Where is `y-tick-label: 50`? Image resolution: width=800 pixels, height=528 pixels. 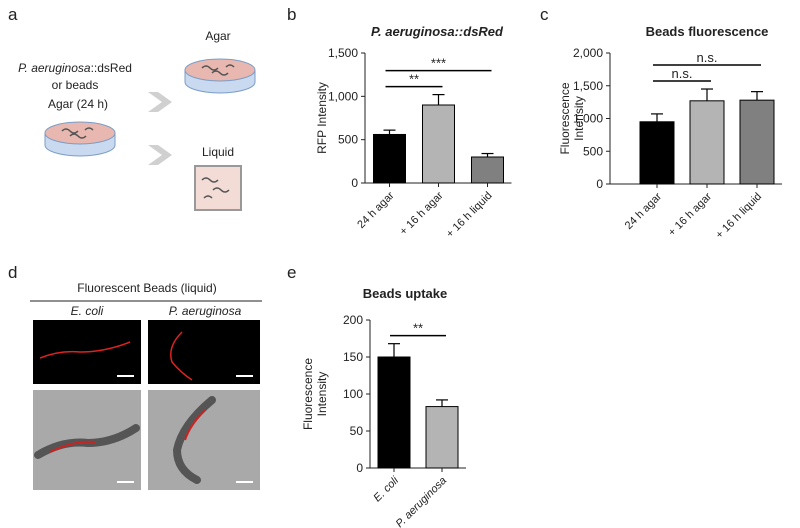
y-tick-label: 50 is located at coordinates (357, 431).